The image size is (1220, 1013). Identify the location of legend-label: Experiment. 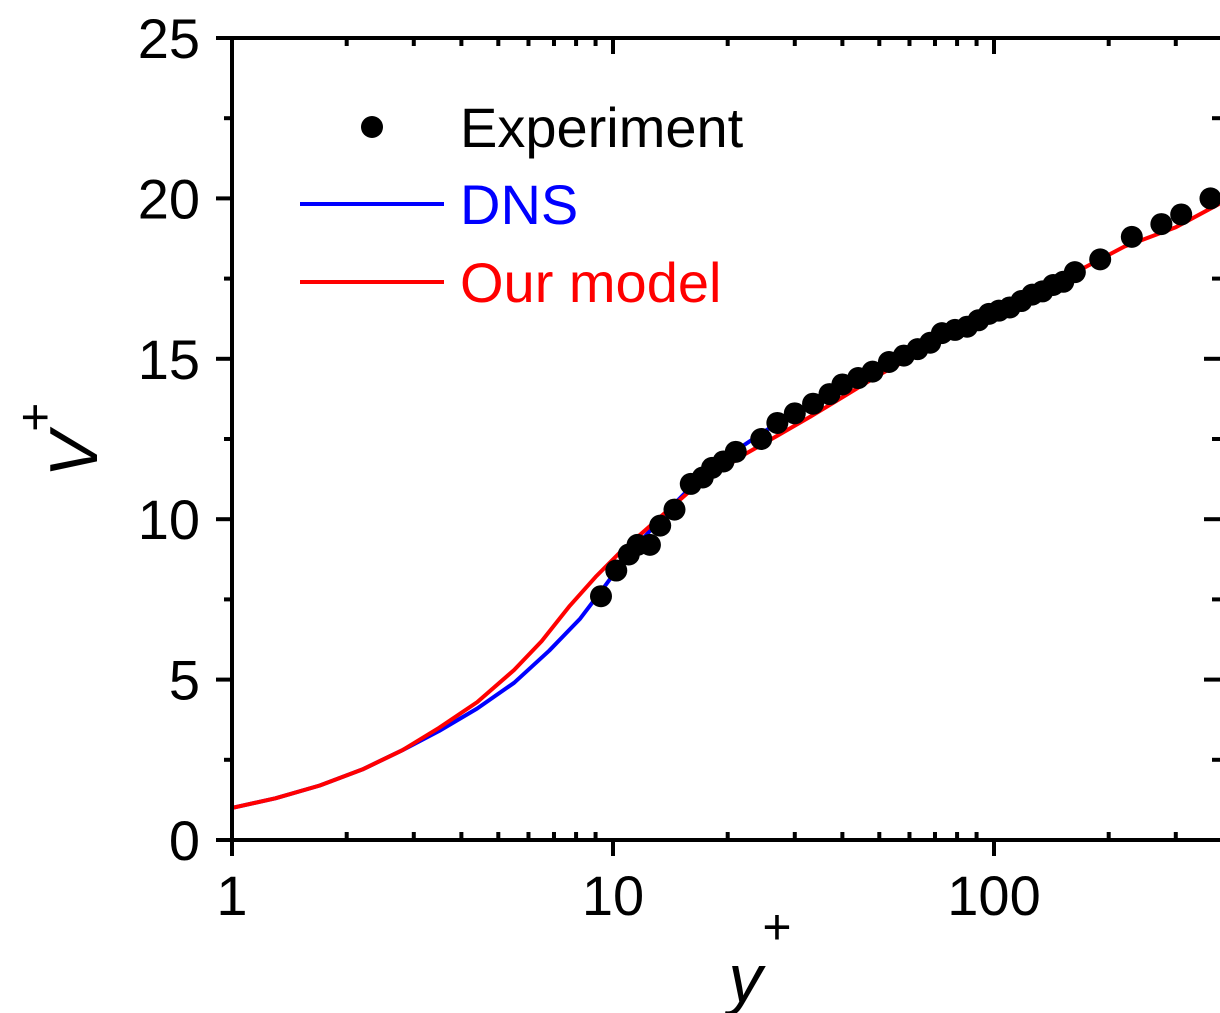
(602, 127).